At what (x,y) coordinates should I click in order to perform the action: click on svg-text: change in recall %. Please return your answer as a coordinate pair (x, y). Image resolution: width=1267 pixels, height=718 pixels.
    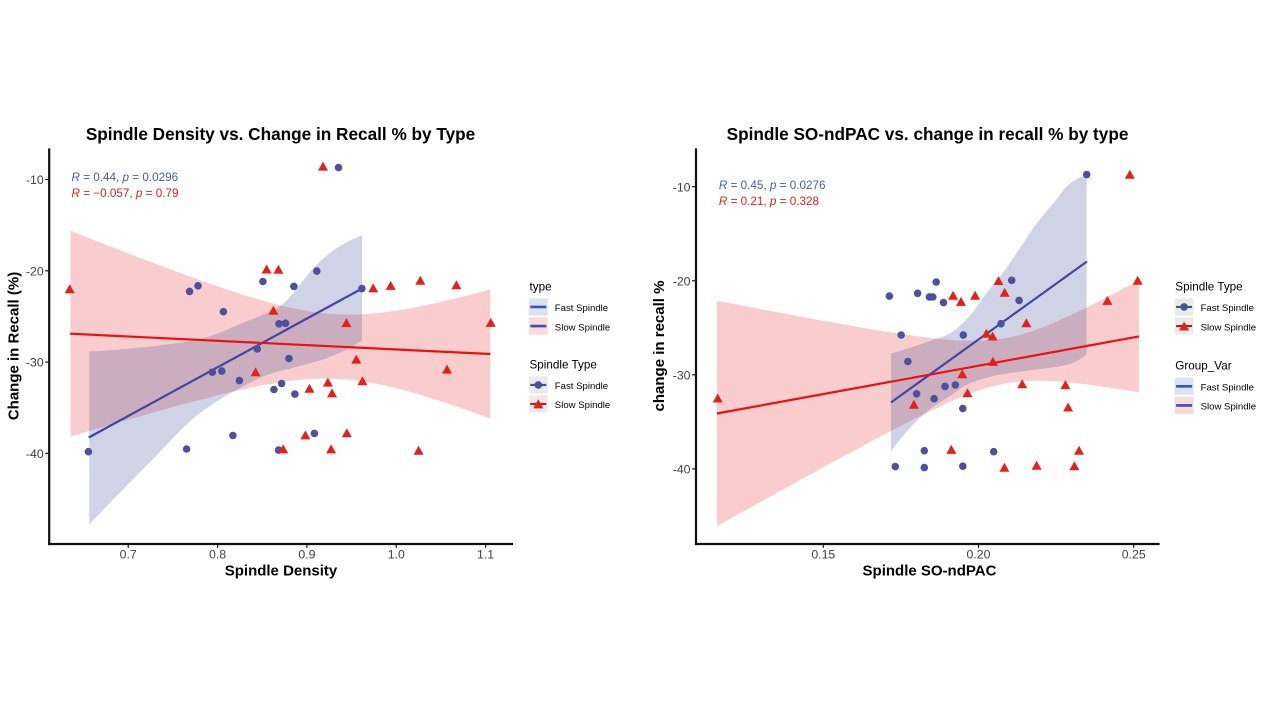
    Looking at the image, I should click on (659, 346).